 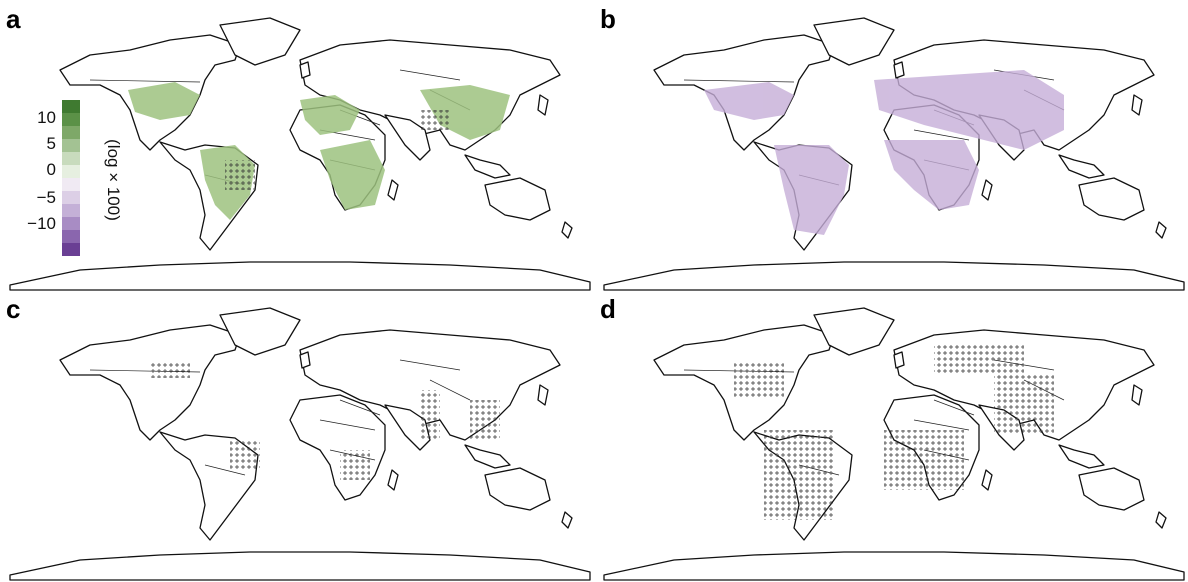 I want to click on panel-c-label: c, so click(x=13, y=309).